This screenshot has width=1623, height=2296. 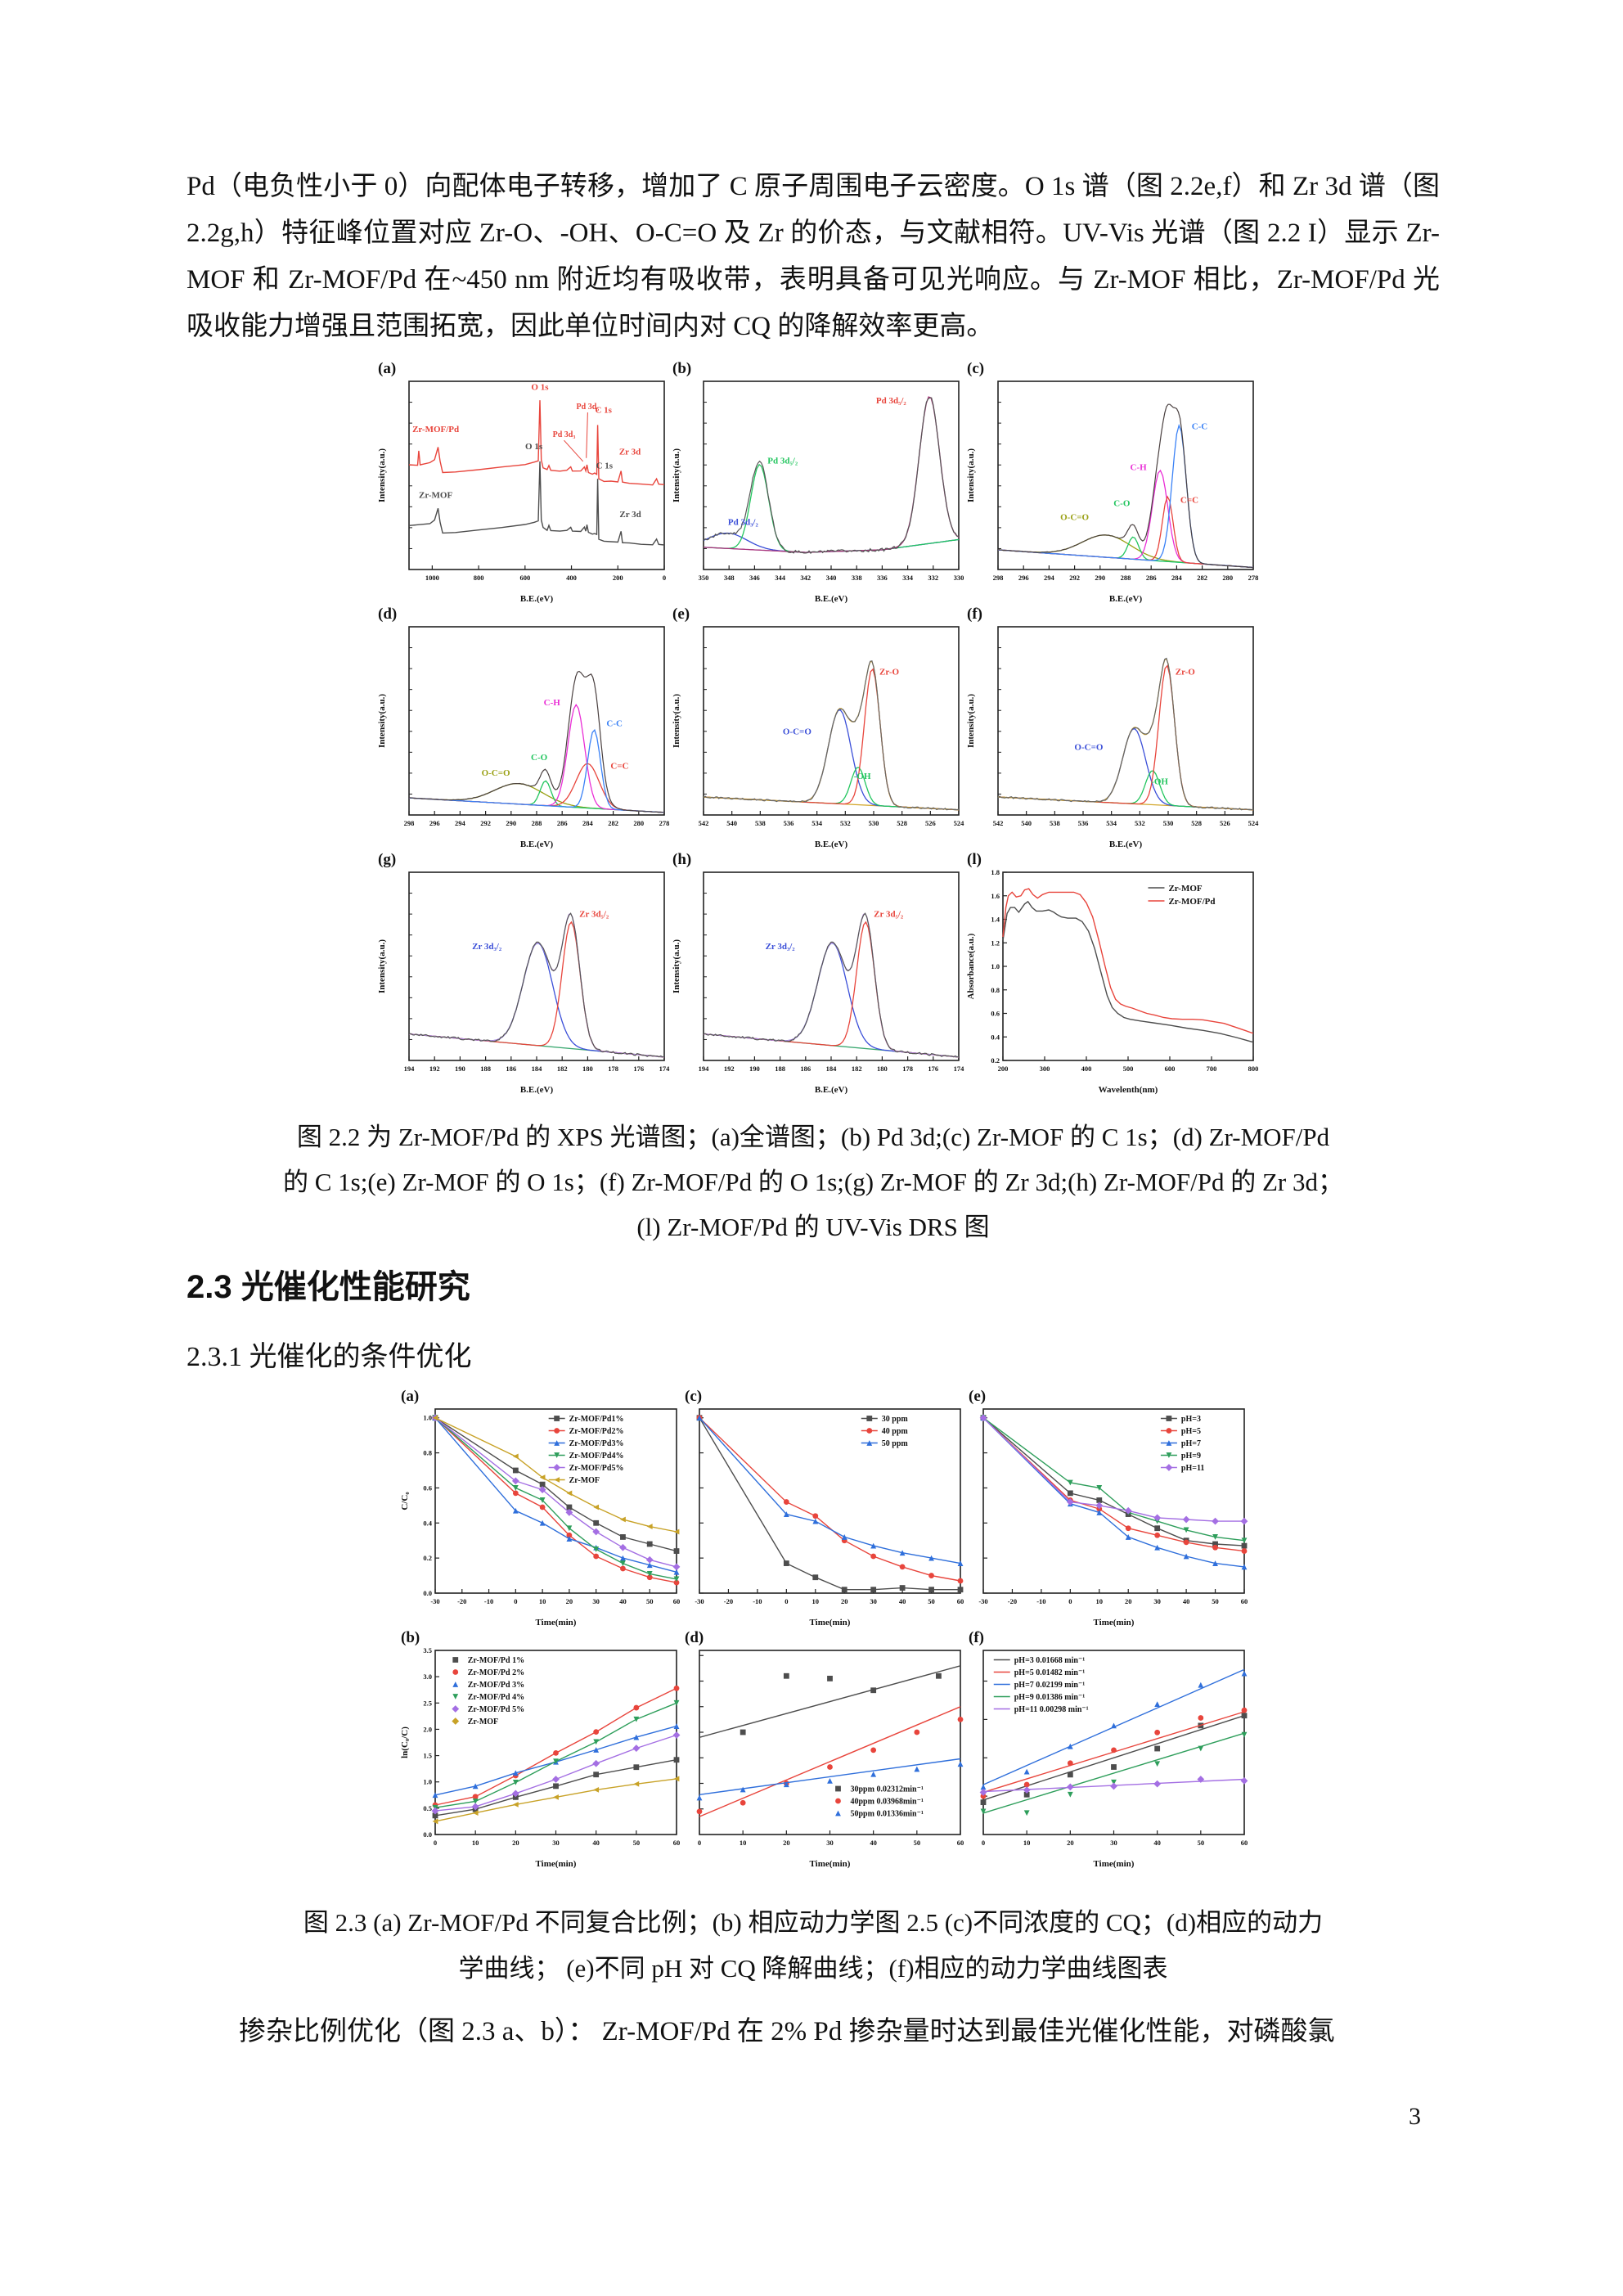 What do you see at coordinates (693, 1396) in the screenshot?
I see `svg-text: (c)` at bounding box center [693, 1396].